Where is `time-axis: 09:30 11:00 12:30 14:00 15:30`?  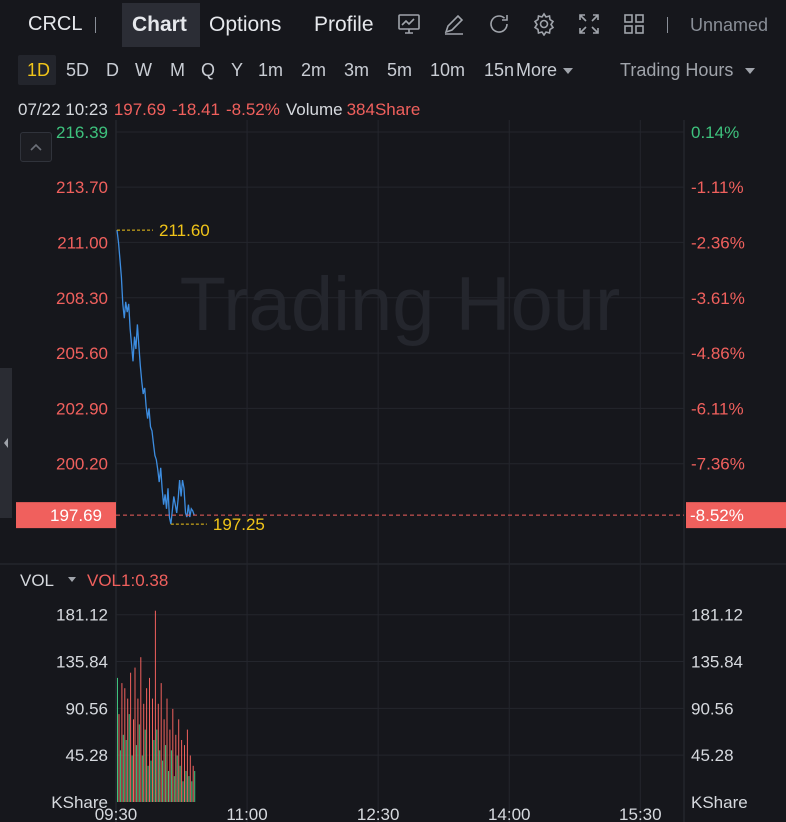 time-axis: 09:30 11:00 12:30 14:00 15:30 is located at coordinates (378, 813).